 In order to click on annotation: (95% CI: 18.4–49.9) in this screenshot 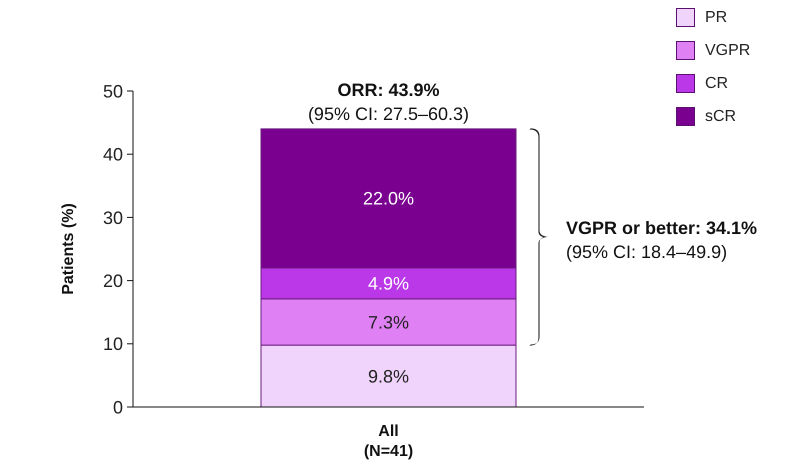, I will do `click(647, 252)`.